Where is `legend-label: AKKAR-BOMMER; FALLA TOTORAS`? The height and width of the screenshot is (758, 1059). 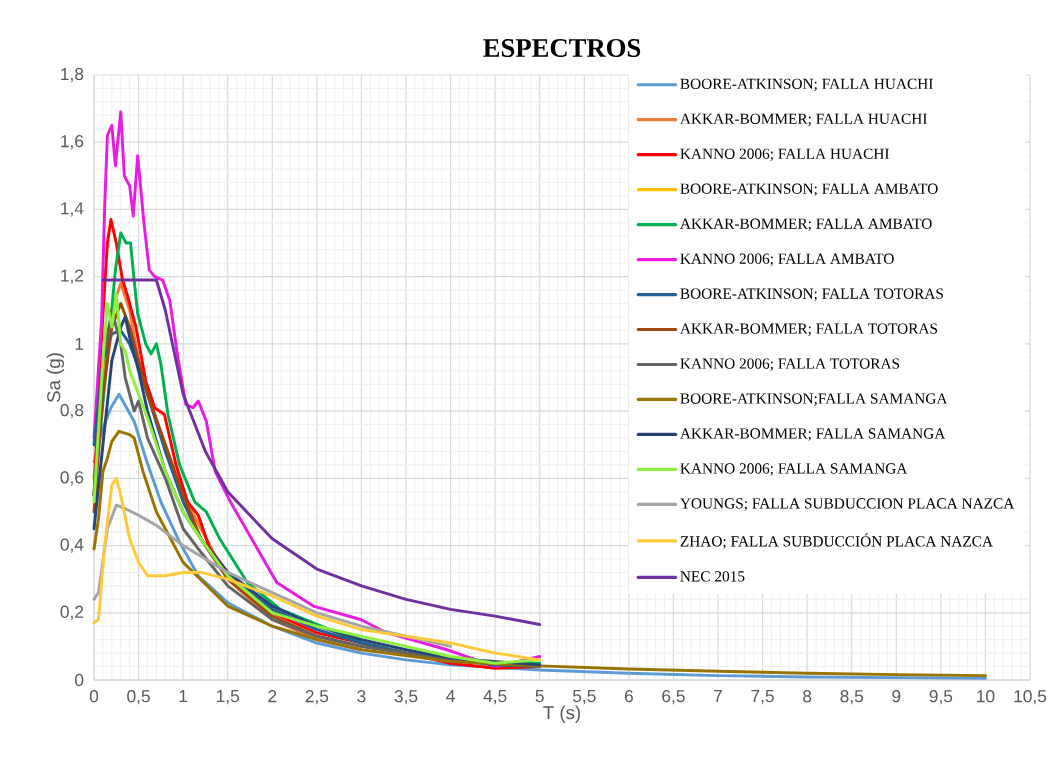 legend-label: AKKAR-BOMMER; FALLA TOTORAS is located at coordinates (809, 329).